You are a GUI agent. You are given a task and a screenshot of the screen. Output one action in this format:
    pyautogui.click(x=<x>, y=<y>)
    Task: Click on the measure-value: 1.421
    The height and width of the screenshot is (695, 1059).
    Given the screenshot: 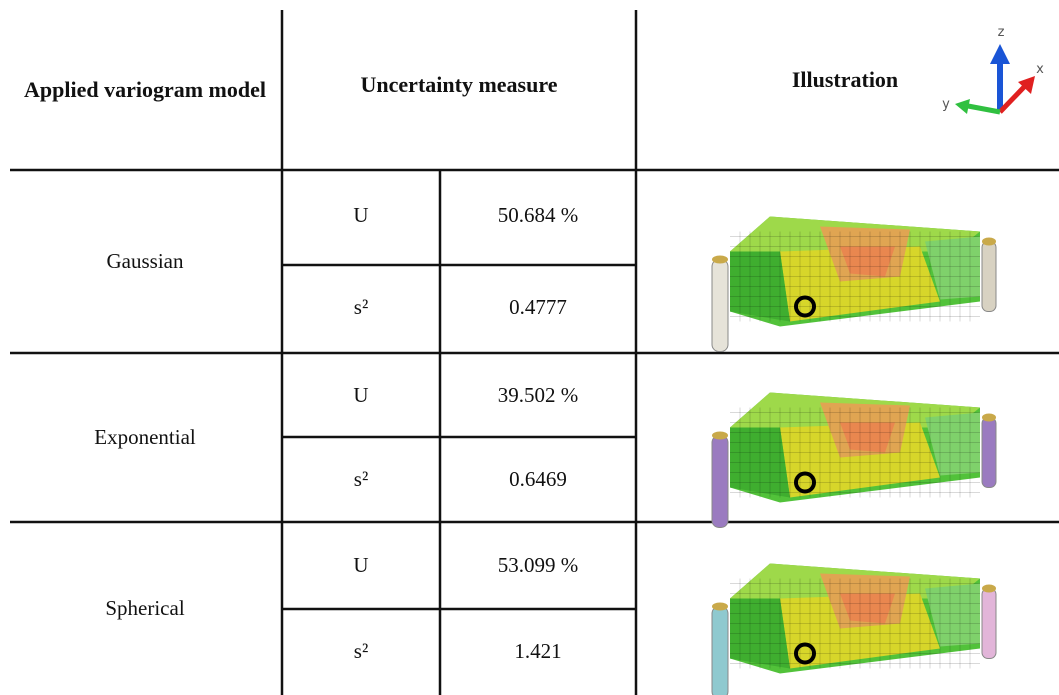 What is the action you would take?
    pyautogui.click(x=538, y=651)
    